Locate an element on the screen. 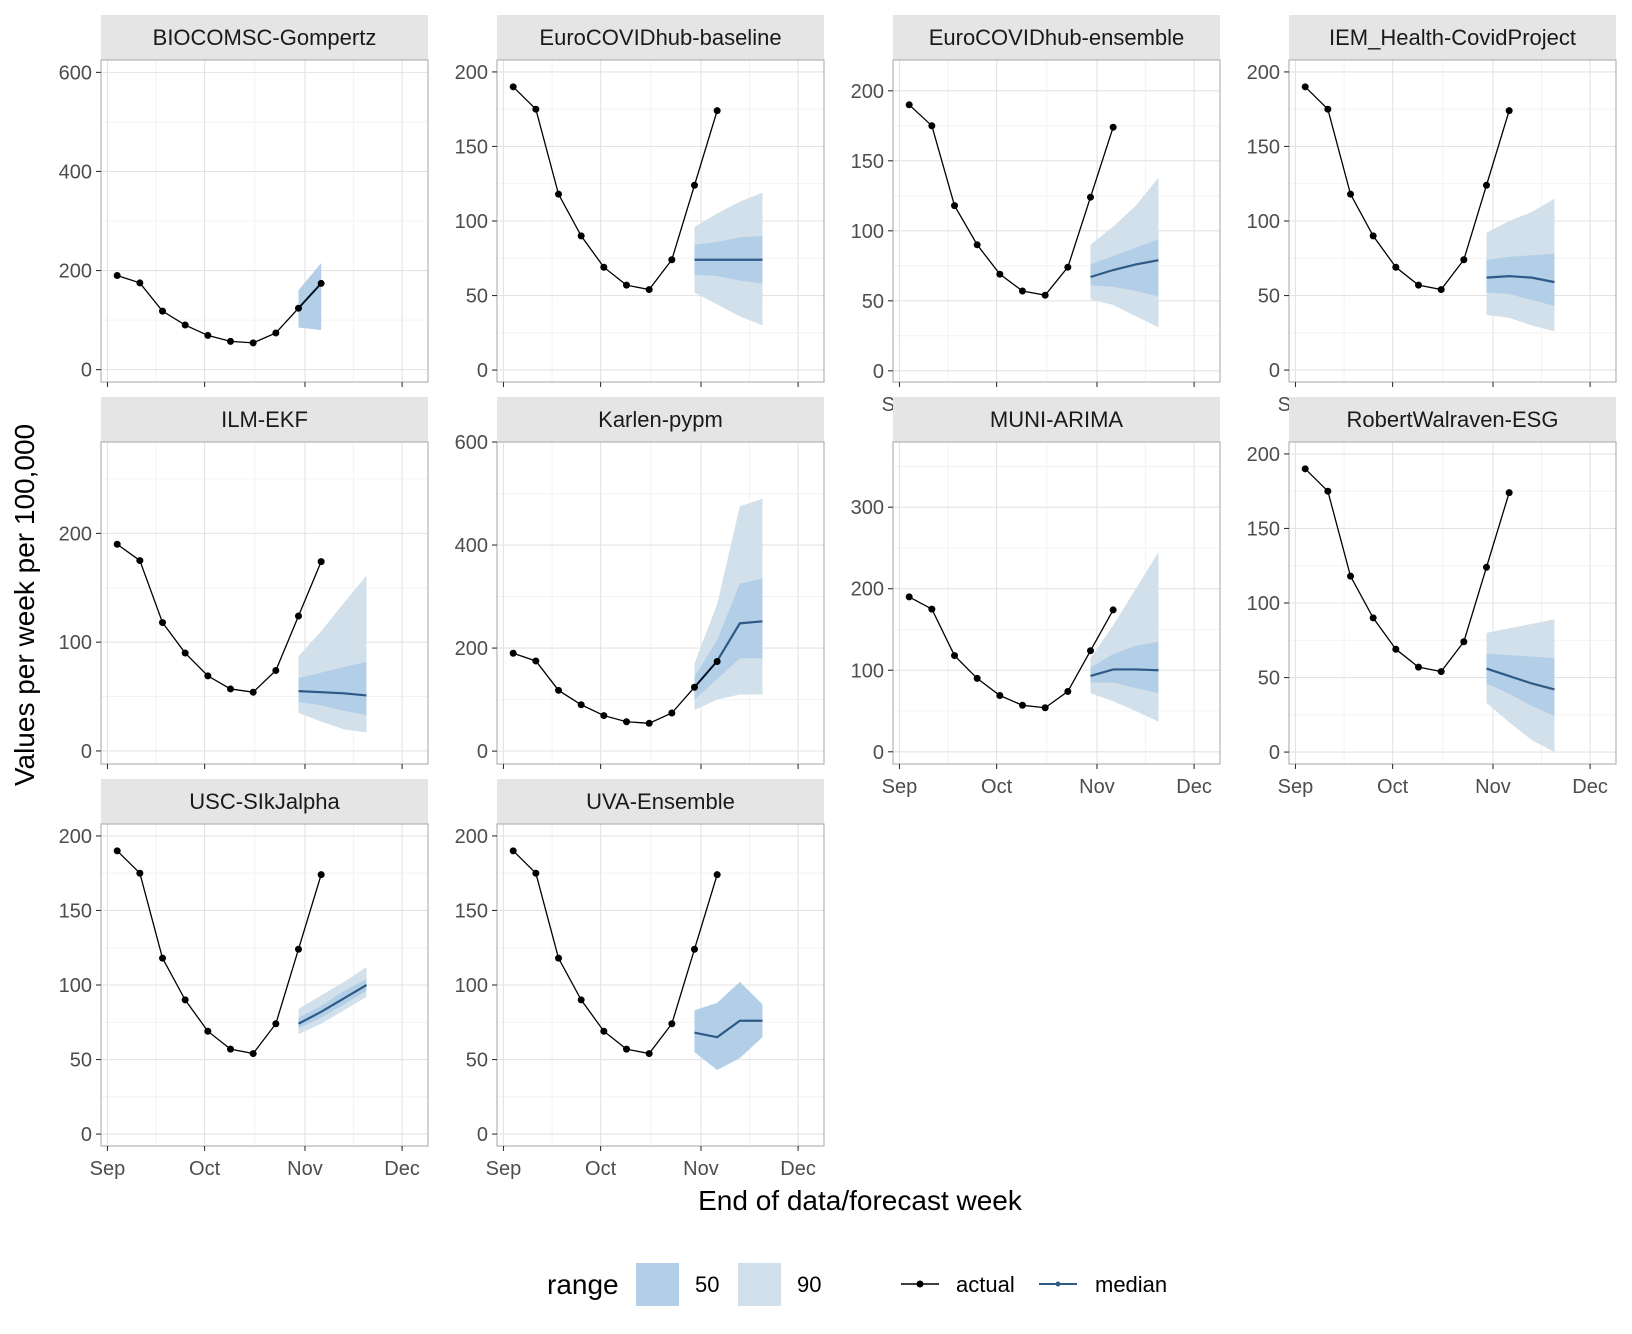 Image resolution: width=1632 pixels, height=1334 pixels. x-axis-title: End of data/forecast week is located at coordinates (860, 1200).